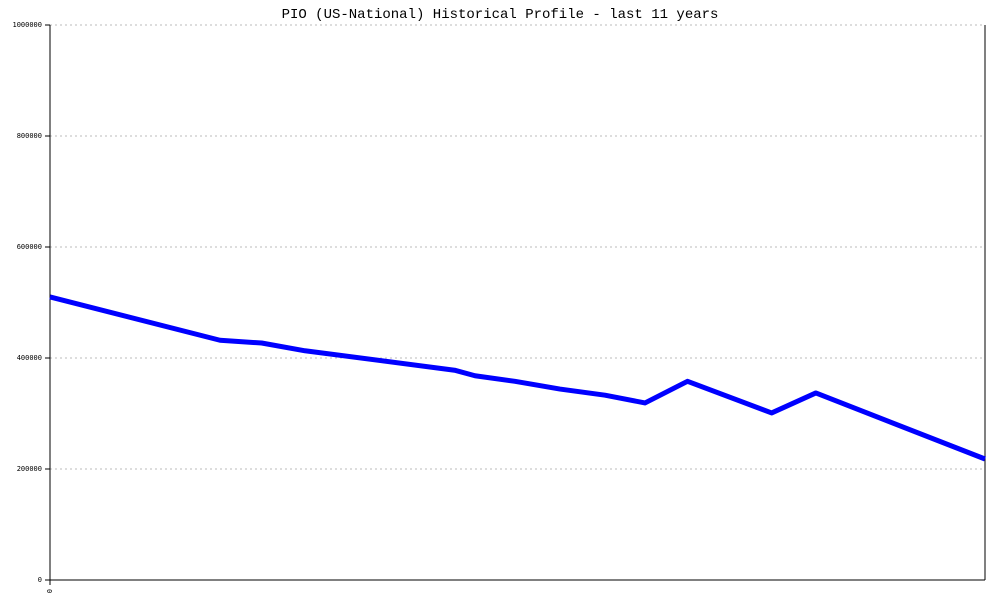 This screenshot has width=1000, height=600. I want to click on y-tick-label: 800000, so click(29, 136).